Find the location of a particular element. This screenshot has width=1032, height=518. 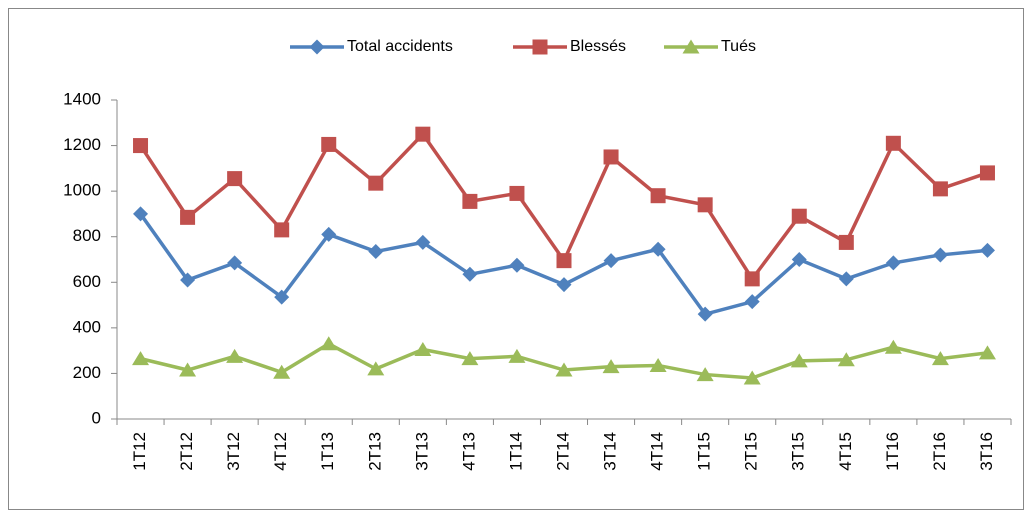

x-tick-label: 1T15 is located at coordinates (704, 451).